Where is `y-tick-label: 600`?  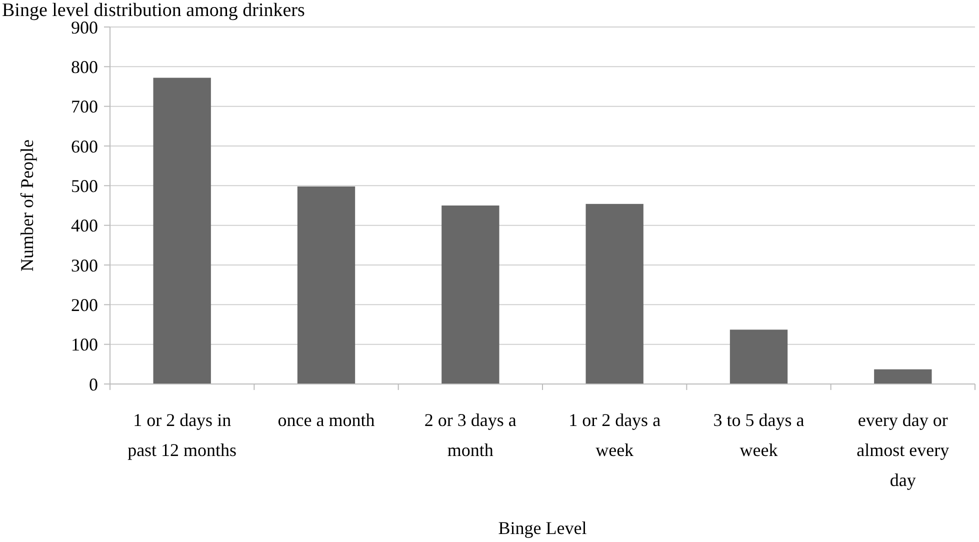
y-tick-label: 600 is located at coordinates (84, 146).